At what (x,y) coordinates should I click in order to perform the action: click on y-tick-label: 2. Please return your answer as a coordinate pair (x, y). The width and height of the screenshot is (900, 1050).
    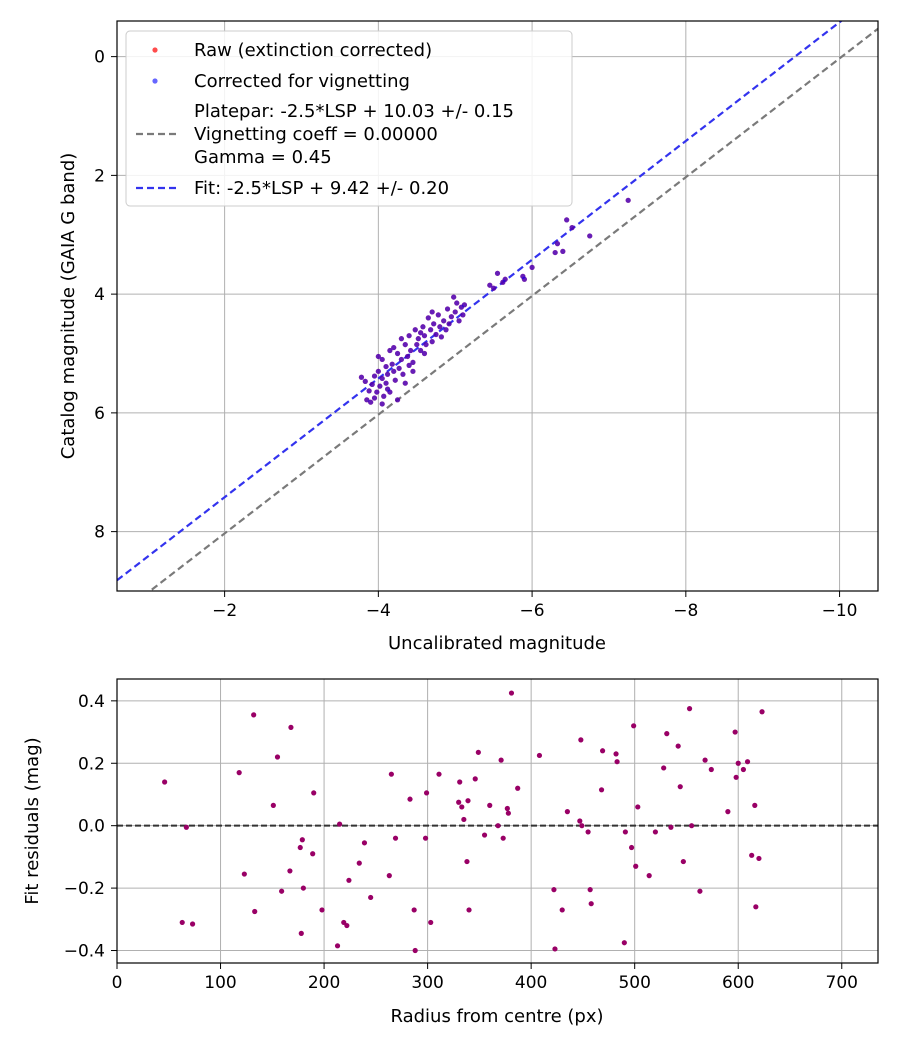
    Looking at the image, I should click on (99, 176).